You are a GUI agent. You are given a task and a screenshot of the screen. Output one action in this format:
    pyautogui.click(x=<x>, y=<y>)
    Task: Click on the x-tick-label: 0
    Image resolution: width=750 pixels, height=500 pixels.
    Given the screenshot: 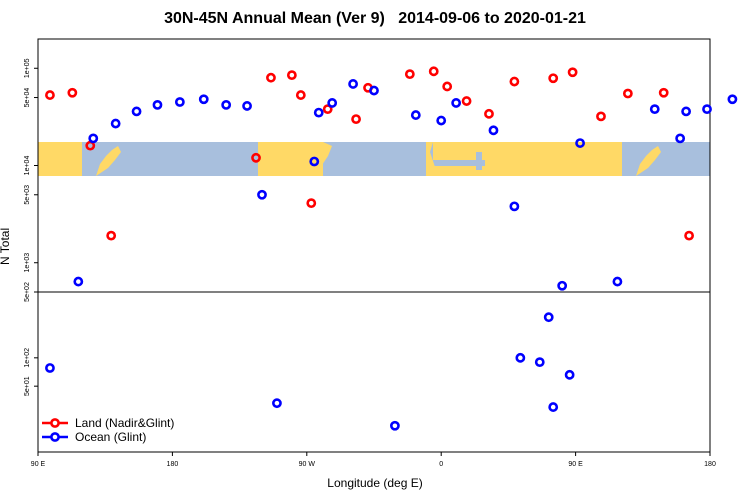 What is the action you would take?
    pyautogui.click(x=441, y=464)
    